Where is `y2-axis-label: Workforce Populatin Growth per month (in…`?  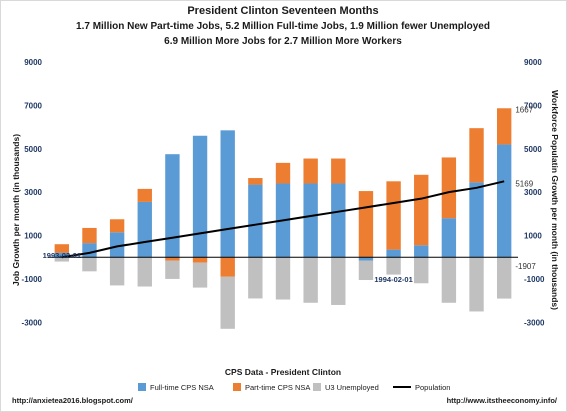 y2-axis-label: Workforce Populatin Growth per month (in… is located at coordinates (555, 200).